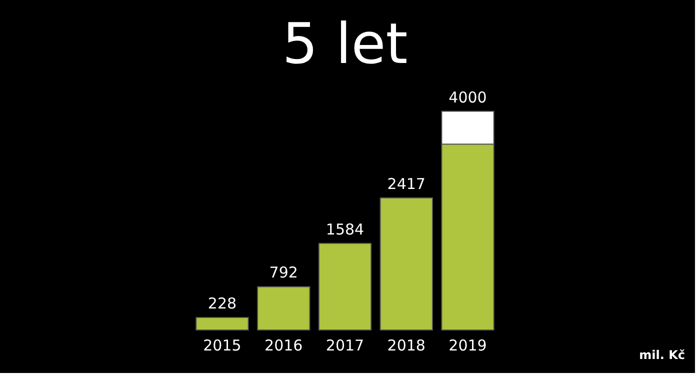  Describe the element at coordinates (345, 345) in the screenshot. I see `x-tick-label: 2017` at that location.